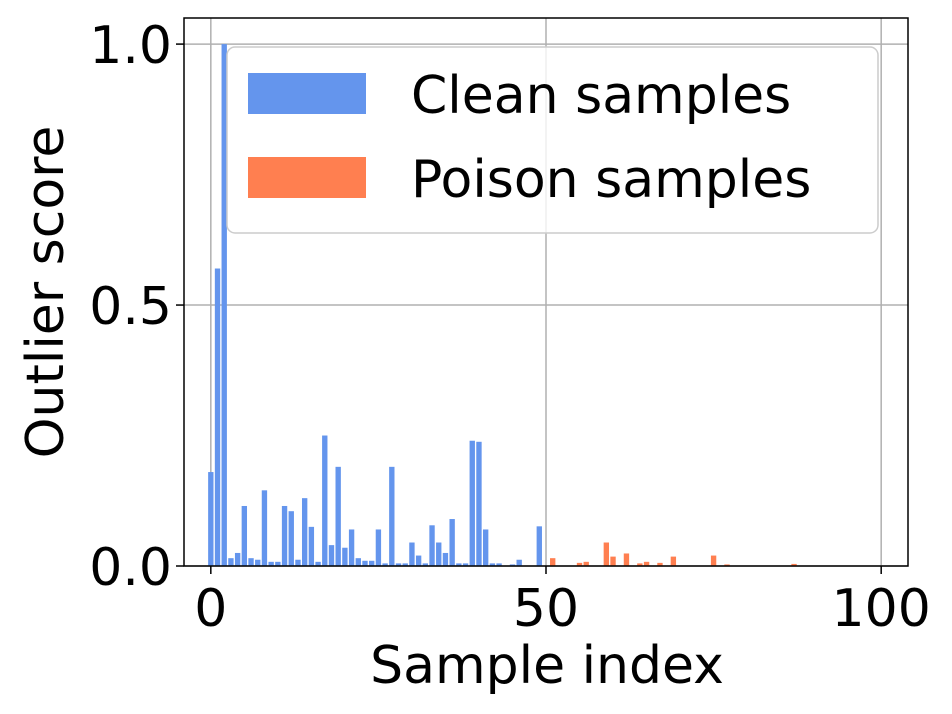 The height and width of the screenshot is (714, 952). I want to click on y-tick-labels: 0.0 0.5 1.0, so click(130, 307).